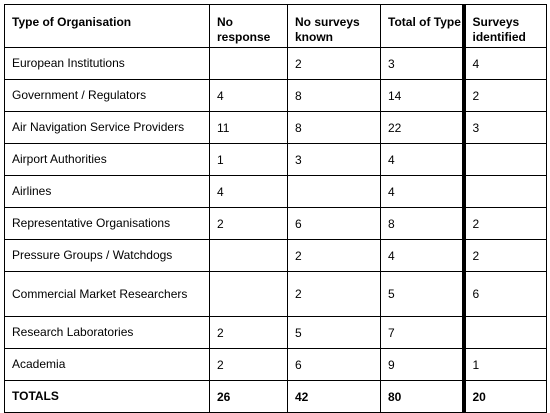  I want to click on organisation-type-cell: Research Laboratories, so click(107, 332).